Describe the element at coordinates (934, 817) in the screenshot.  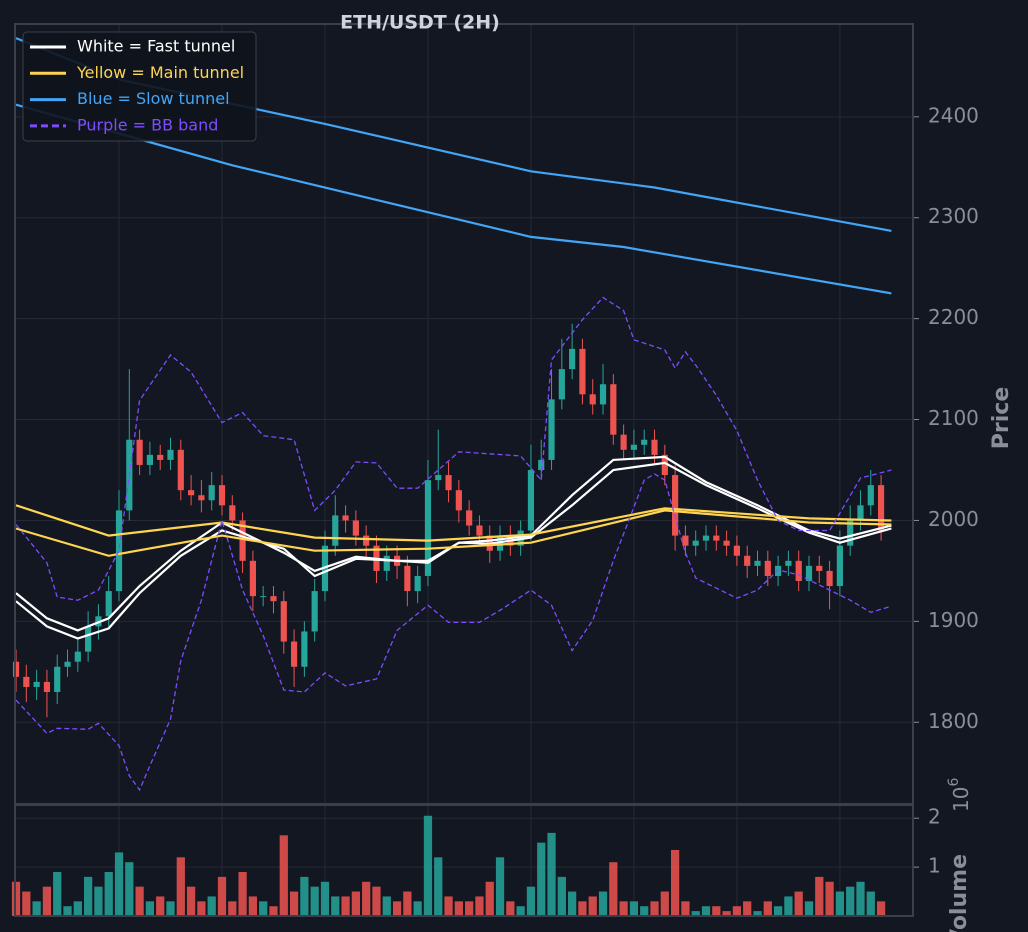
I see `volume-tick-label: 2` at that location.